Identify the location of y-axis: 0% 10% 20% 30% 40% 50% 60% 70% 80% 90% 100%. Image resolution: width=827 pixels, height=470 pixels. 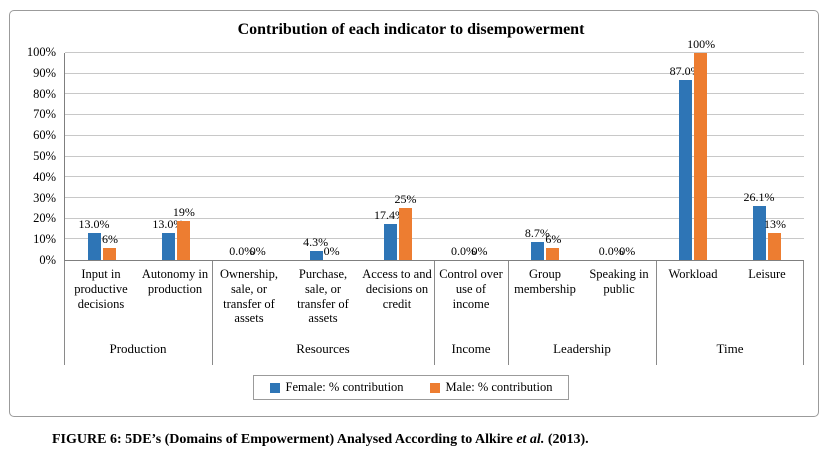
(41, 156).